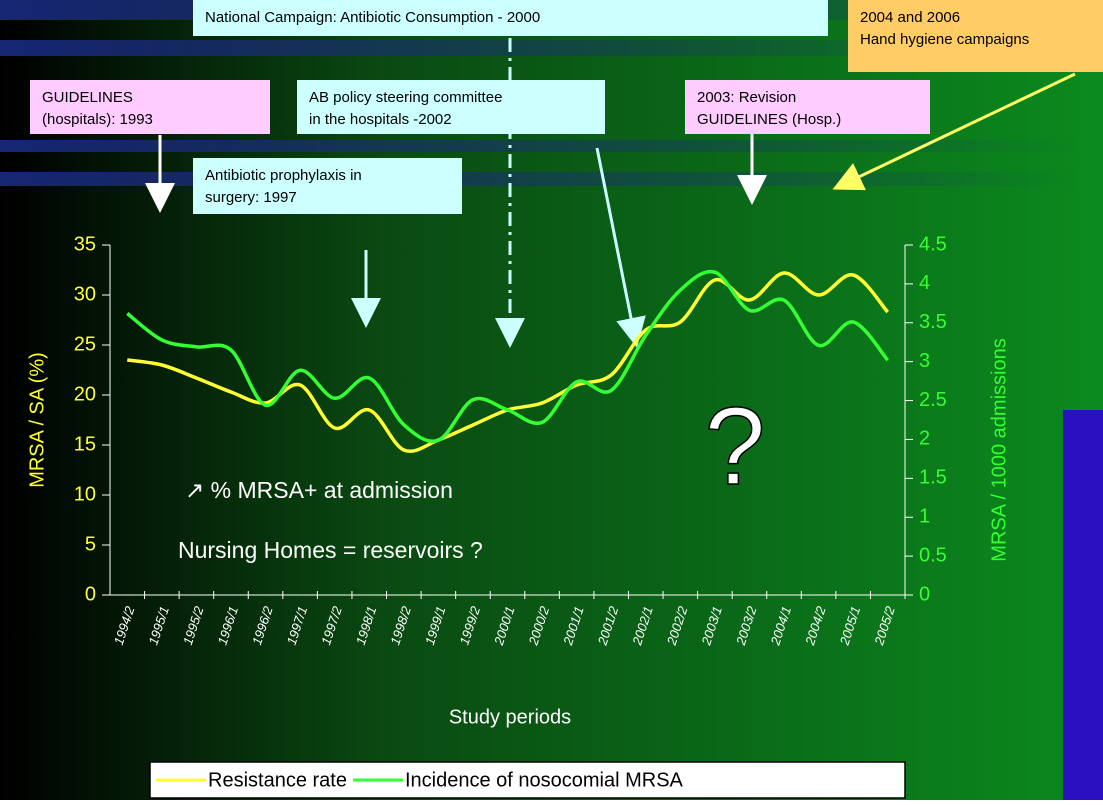 This screenshot has width=1103, height=805. Describe the element at coordinates (85, 394) in the screenshot. I see `y-tick-label: 20` at that location.